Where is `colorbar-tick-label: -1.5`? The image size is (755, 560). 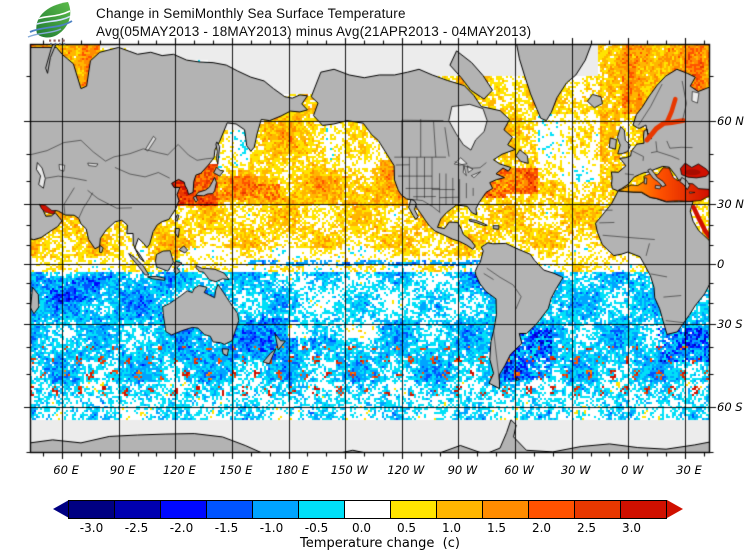
colorbar-tick-label: -1.5 is located at coordinates (226, 528).